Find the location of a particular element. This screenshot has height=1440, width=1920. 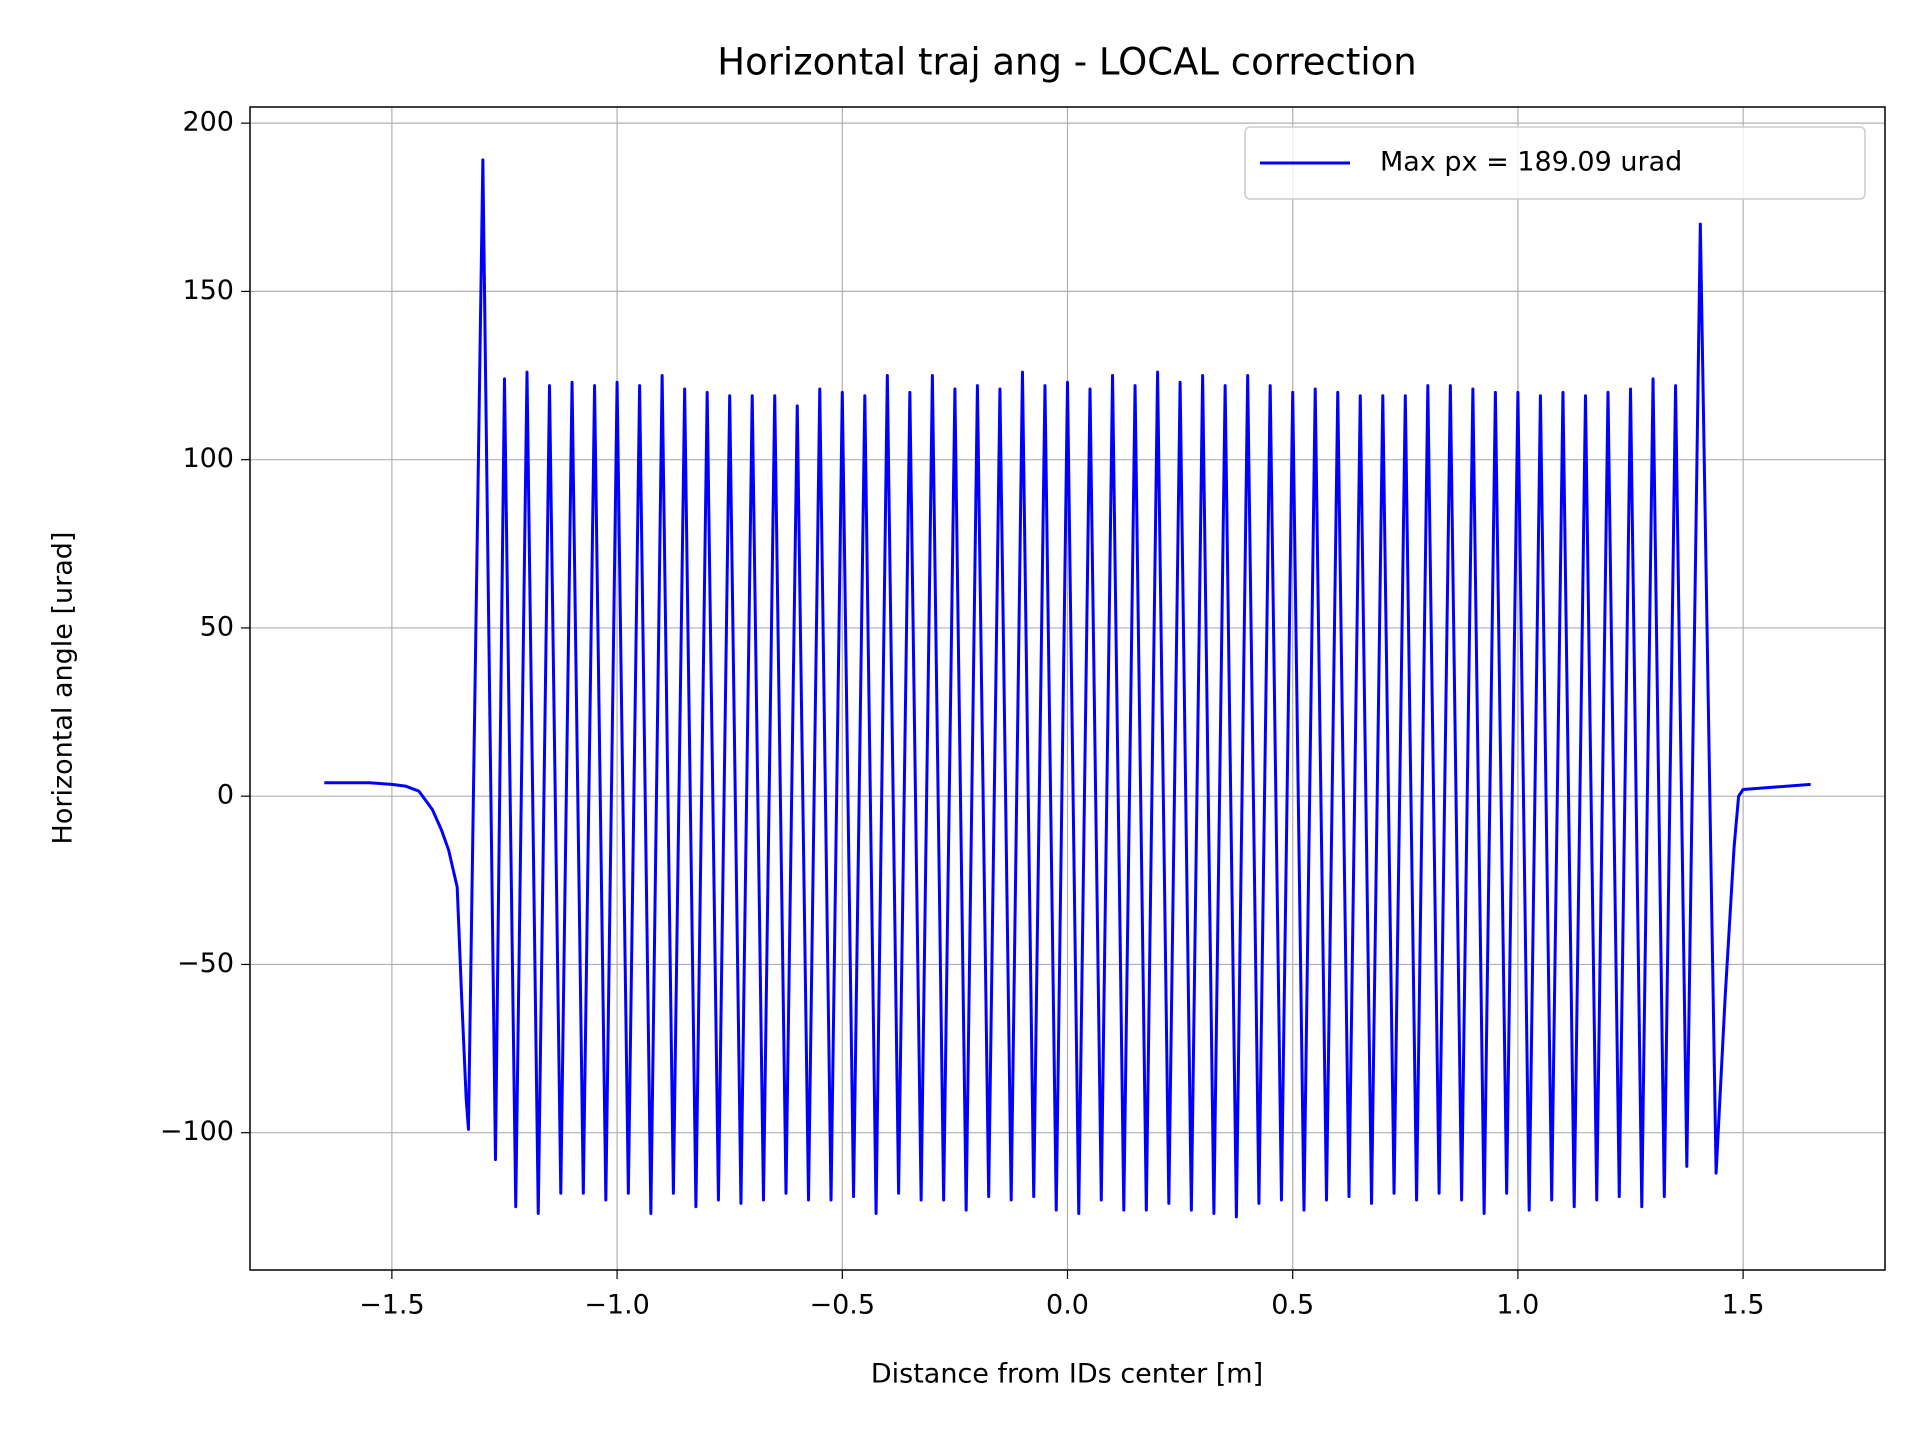

y-tick-label: 100 is located at coordinates (208, 458).